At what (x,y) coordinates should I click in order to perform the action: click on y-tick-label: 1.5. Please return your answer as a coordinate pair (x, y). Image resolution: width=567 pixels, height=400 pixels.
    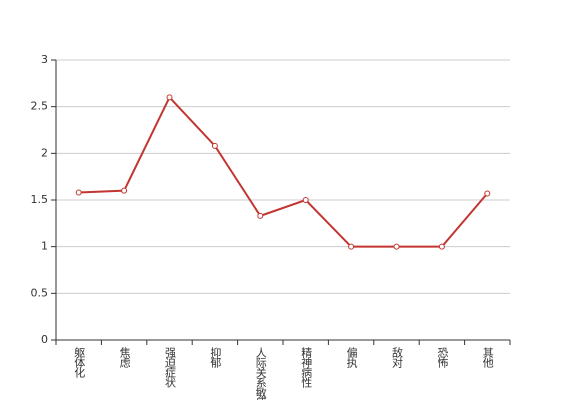
    Looking at the image, I should click on (40, 199).